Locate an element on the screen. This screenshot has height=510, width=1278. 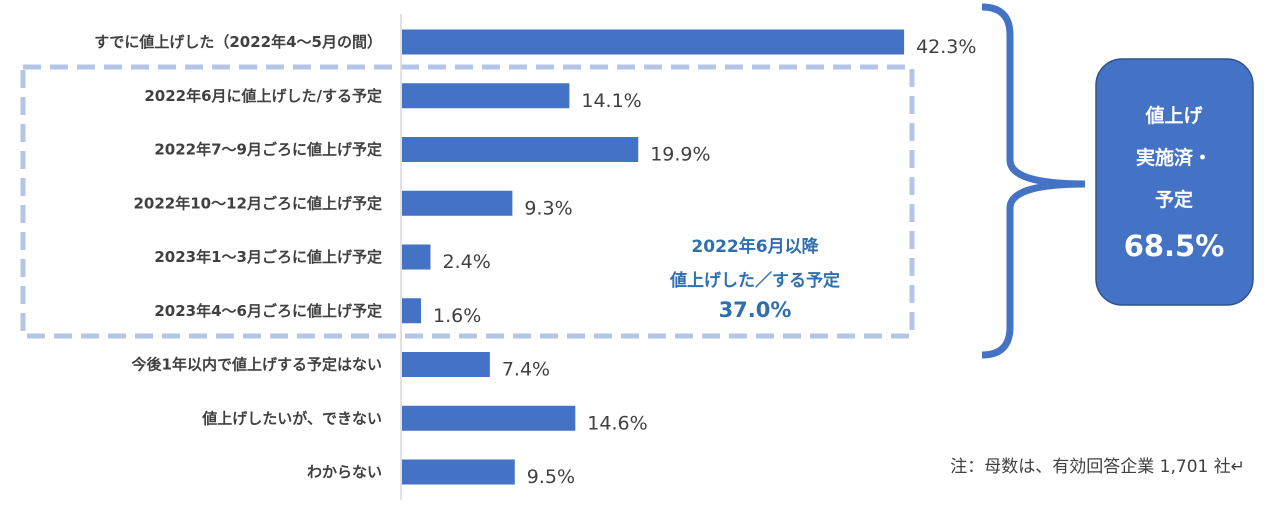
data-label: 2.4% is located at coordinates (466, 262).